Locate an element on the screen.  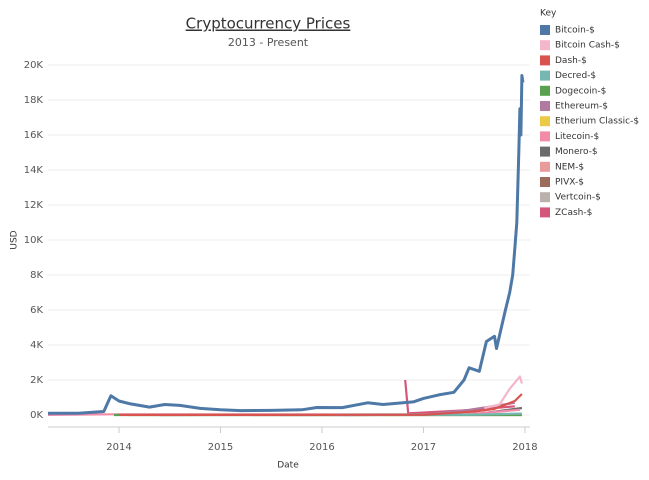
legend-label: Dogecoin-$ is located at coordinates (580, 91).